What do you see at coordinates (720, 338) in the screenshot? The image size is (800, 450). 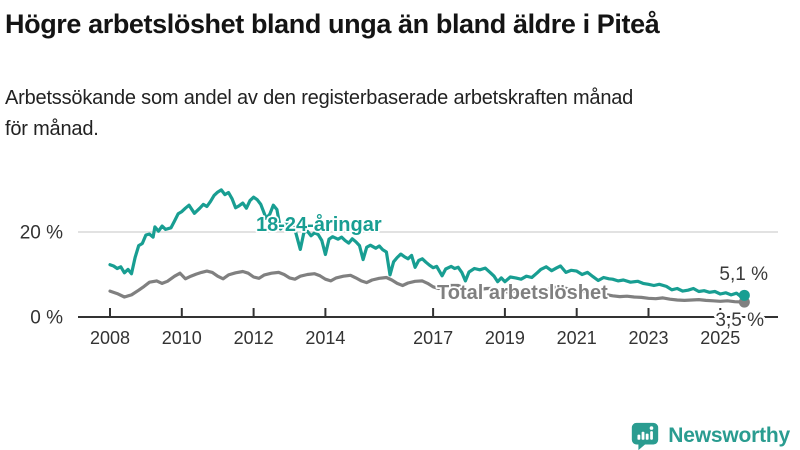 I see `x-axis-label-2025: 2025` at bounding box center [720, 338].